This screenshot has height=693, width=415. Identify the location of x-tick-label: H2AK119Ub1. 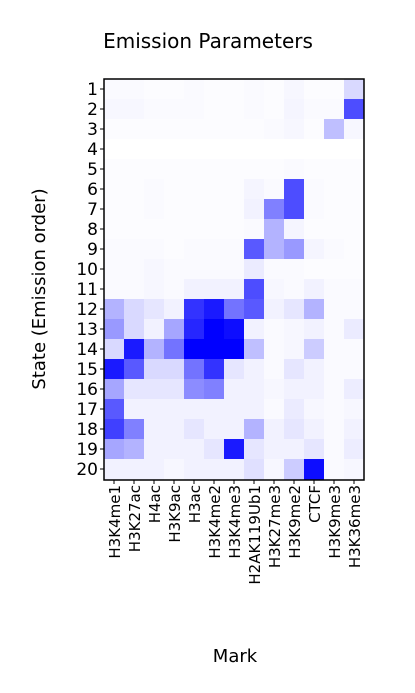
(255, 535).